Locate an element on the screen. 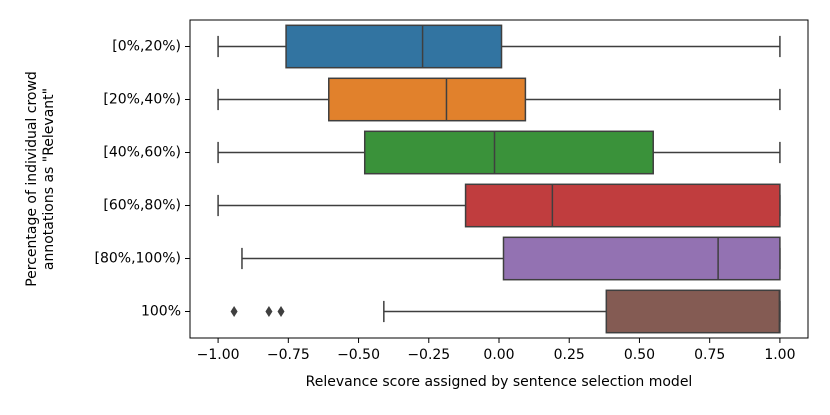 Image resolution: width=830 pixels, height=415 pixels. x-tick-label: 0.25 is located at coordinates (569, 355).